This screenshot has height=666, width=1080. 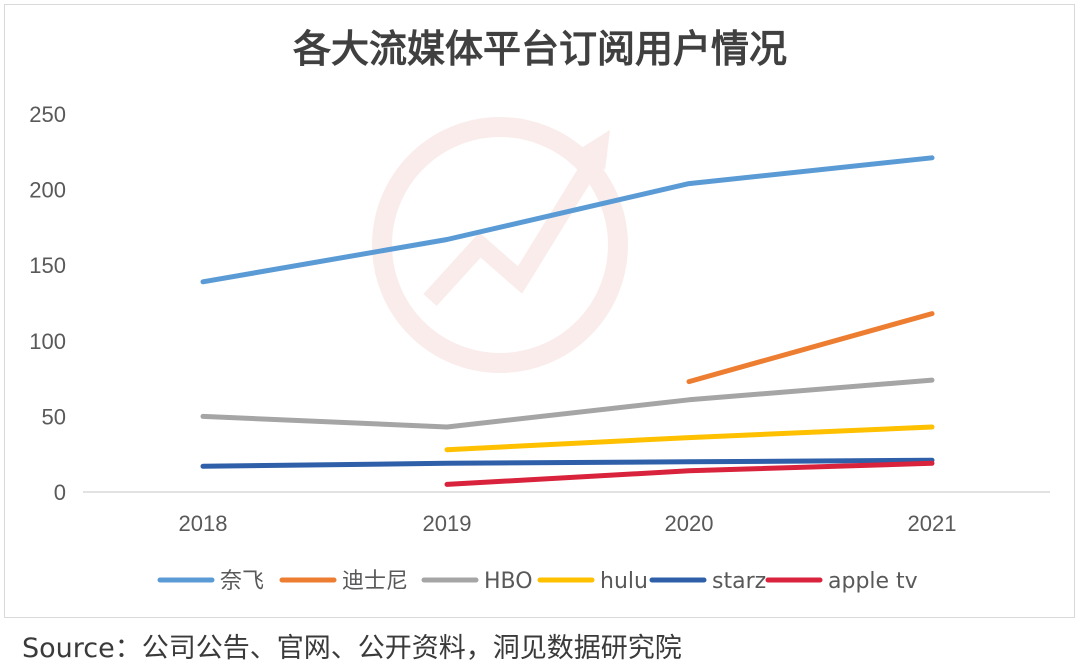 What do you see at coordinates (540, 49) in the screenshot?
I see `chart-title: 各大流媒体平台订阅用户情况` at bounding box center [540, 49].